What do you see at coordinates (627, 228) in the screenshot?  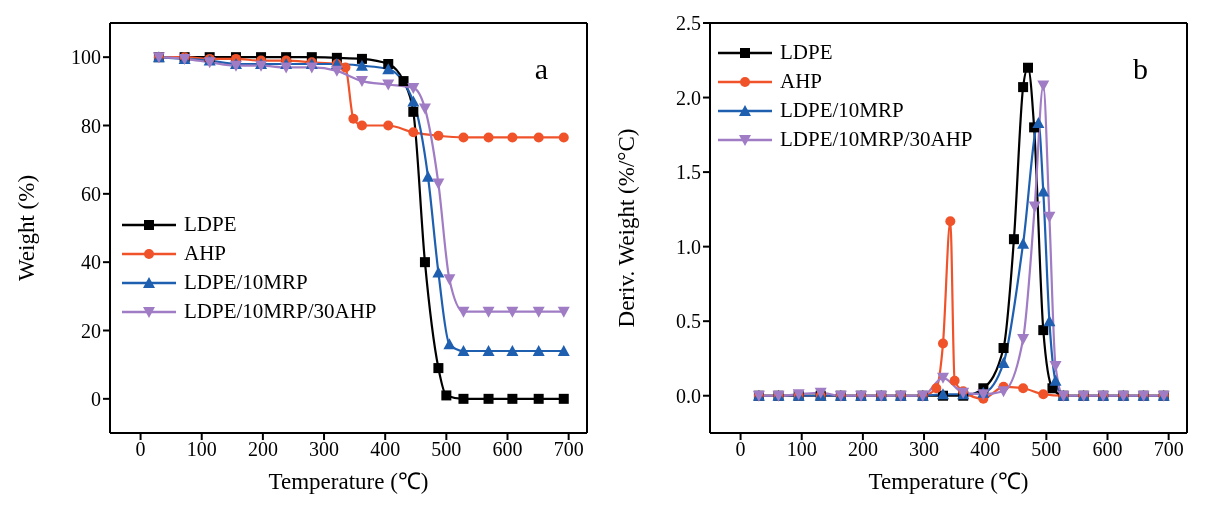 I see `y-axis-title: Deriv. Weight (%/°C)` at bounding box center [627, 228].